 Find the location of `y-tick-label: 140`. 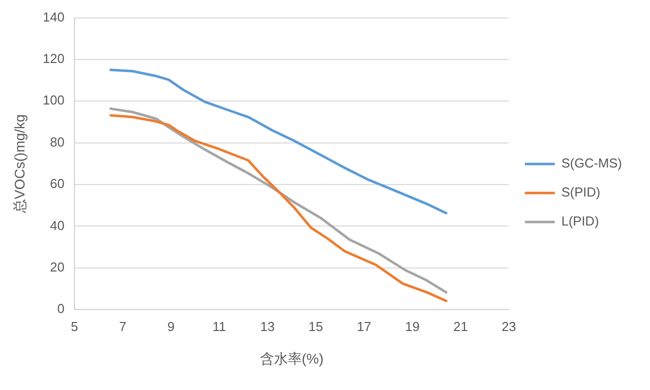

y-tick-label: 140 is located at coordinates (53, 16).